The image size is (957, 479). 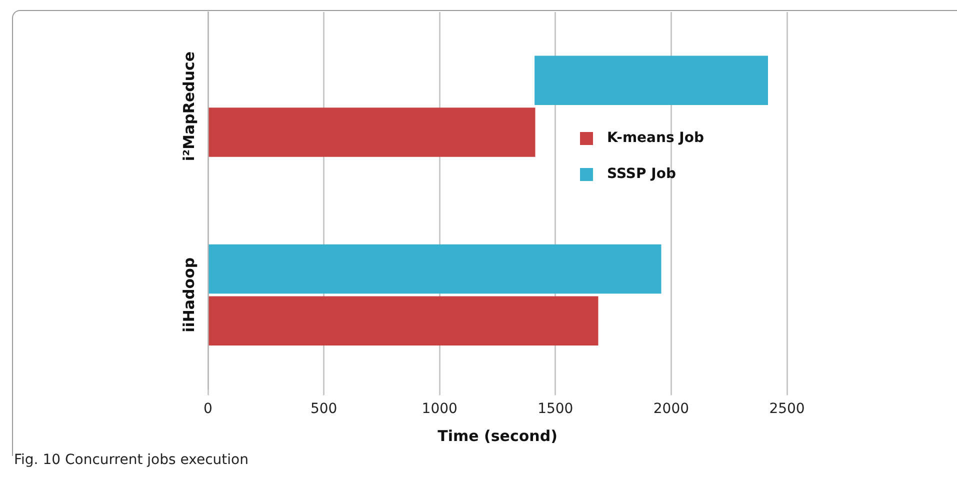 I want to click on x-tick-label: 2500, so click(x=787, y=409).